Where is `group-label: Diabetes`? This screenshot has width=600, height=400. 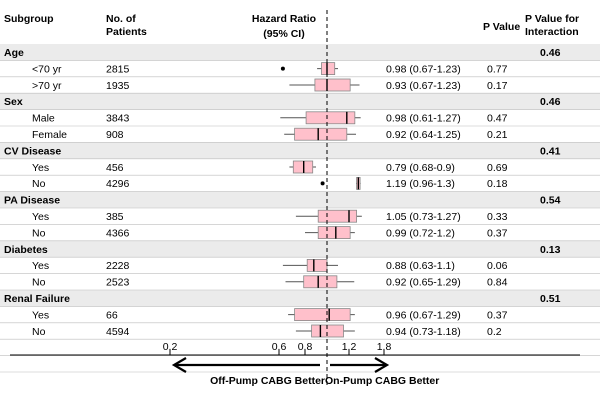
group-label: Diabetes is located at coordinates (26, 250).